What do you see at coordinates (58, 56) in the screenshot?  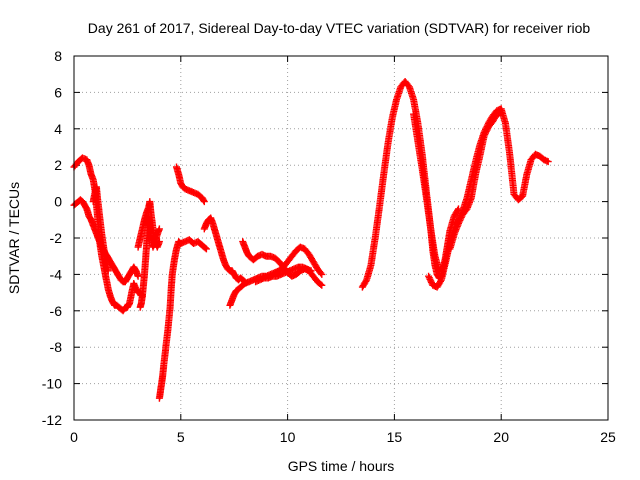 I see `y-tick-label: 8` at bounding box center [58, 56].